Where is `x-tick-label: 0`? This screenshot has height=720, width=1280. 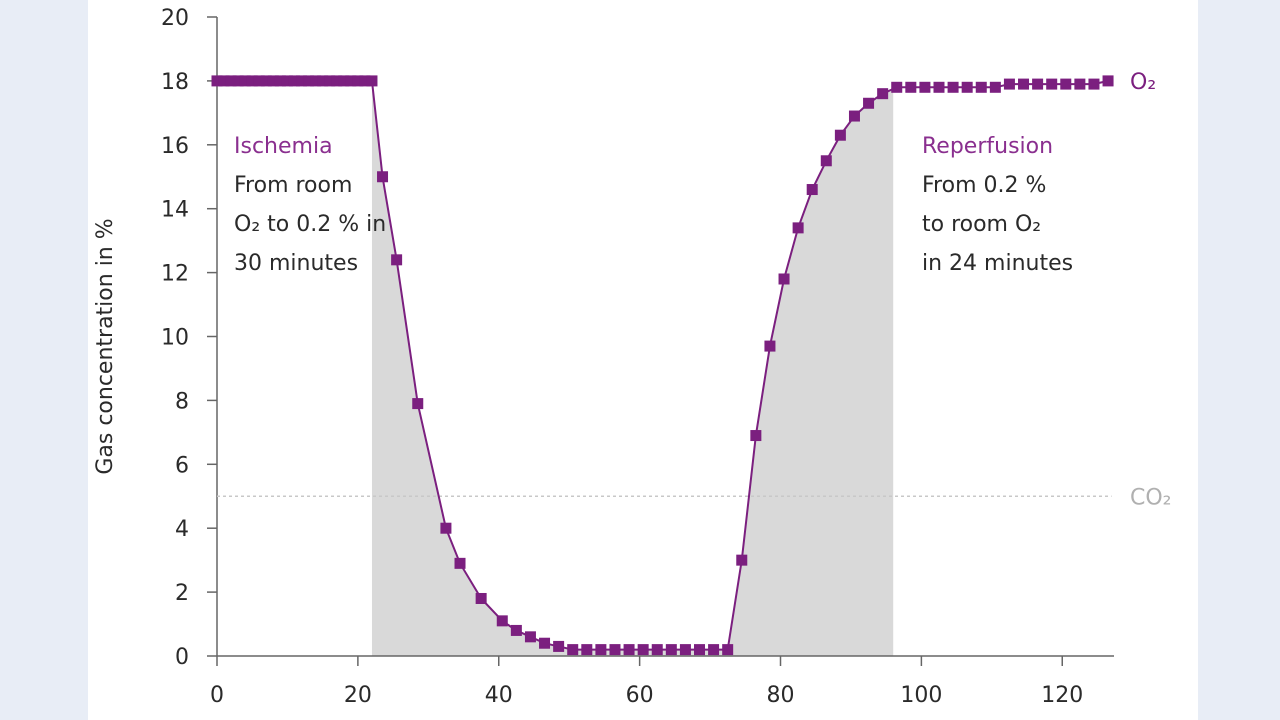
x-tick-label: 0 is located at coordinates (217, 695).